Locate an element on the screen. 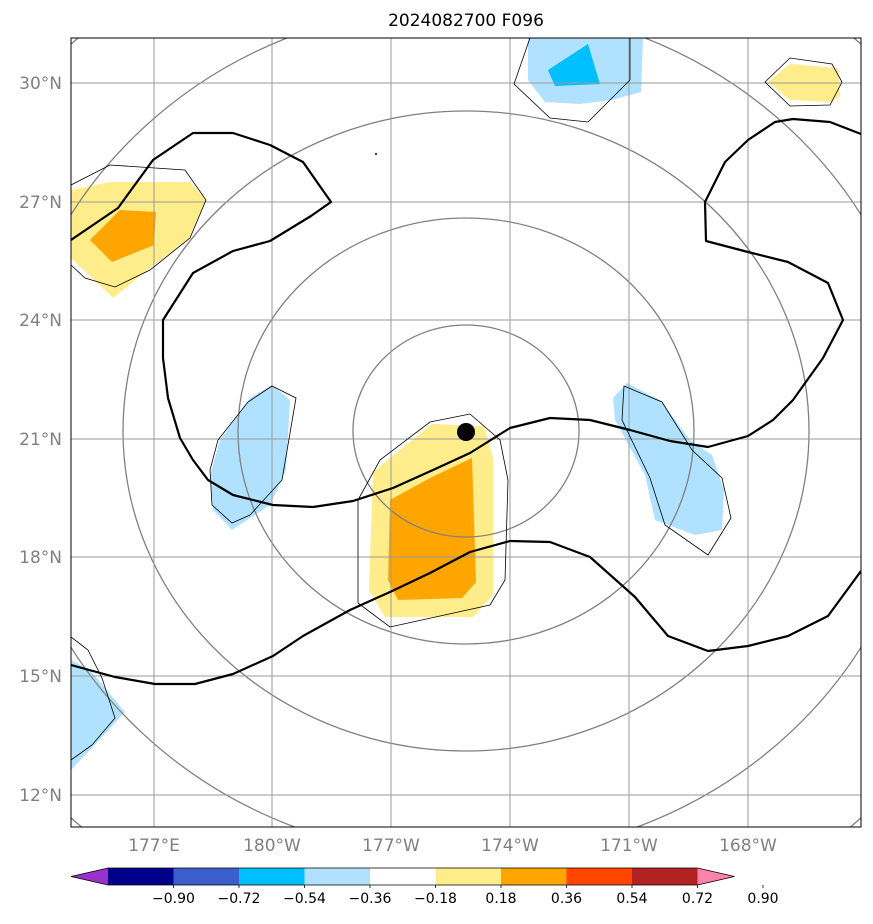 The height and width of the screenshot is (924, 873). lat-label: 24°N is located at coordinates (40, 321).